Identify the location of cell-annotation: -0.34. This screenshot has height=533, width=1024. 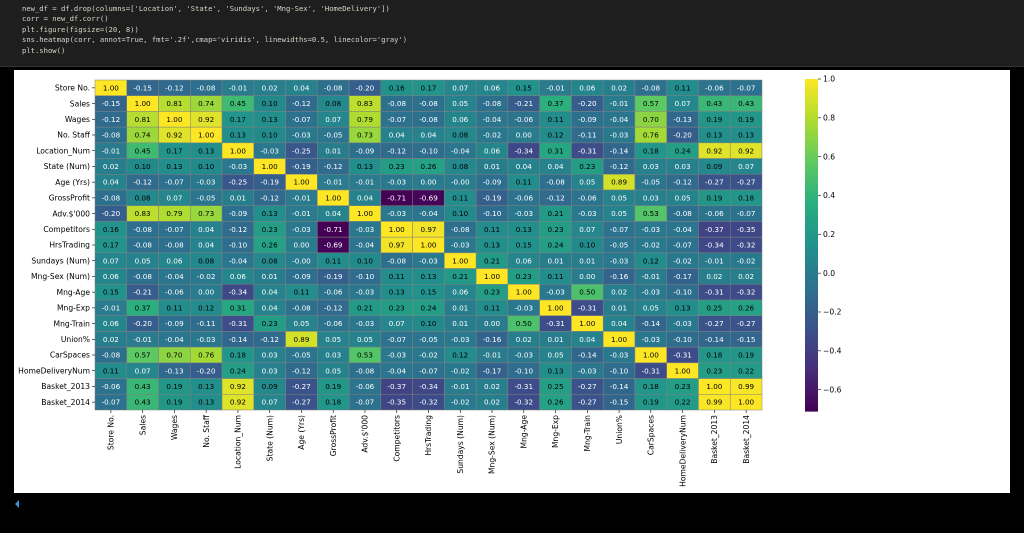
(428, 386).